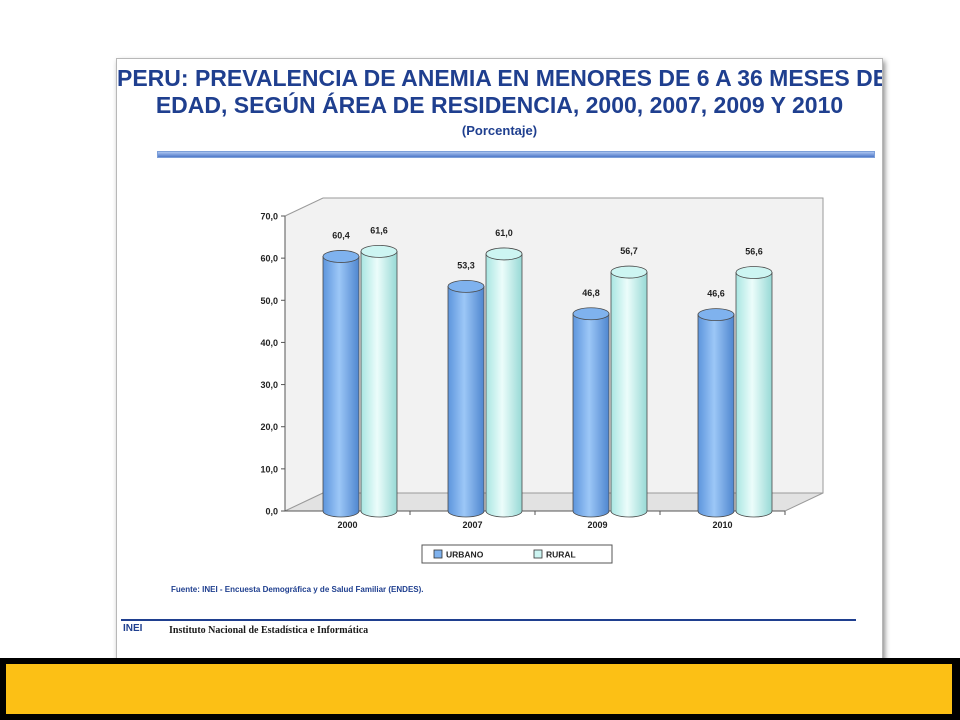 The image size is (960, 720). What do you see at coordinates (538, 554) in the screenshot?
I see `legend-swatch-rural` at bounding box center [538, 554].